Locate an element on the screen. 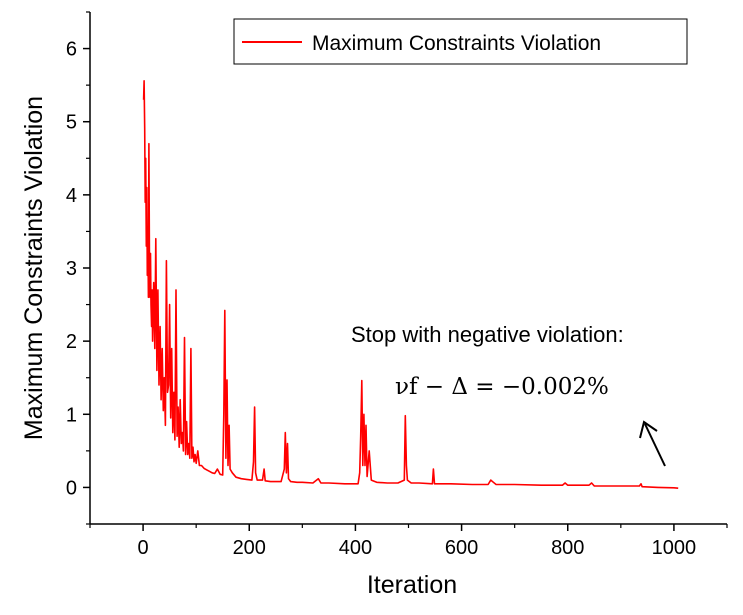 The width and height of the screenshot is (743, 615). legend: Maximum Constraints Violation is located at coordinates (460, 41).